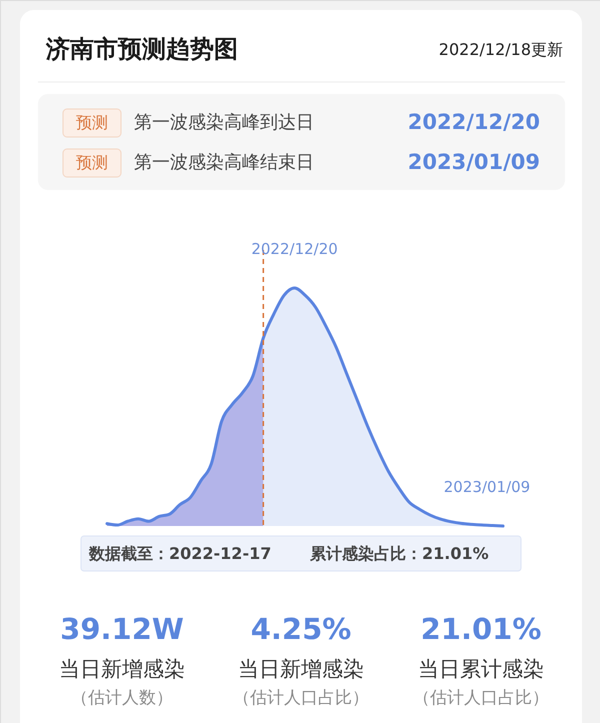 Image resolution: width=600 pixels, height=723 pixels. Describe the element at coordinates (500, 49) in the screenshot. I see `chart-subtitle: 2022/12/18更新` at that location.